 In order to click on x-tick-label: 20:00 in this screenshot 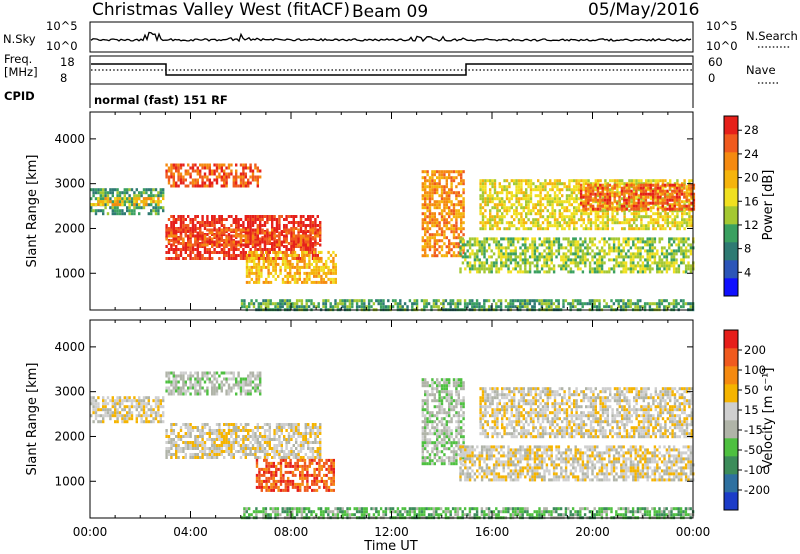, I will do `click(592, 532)`.